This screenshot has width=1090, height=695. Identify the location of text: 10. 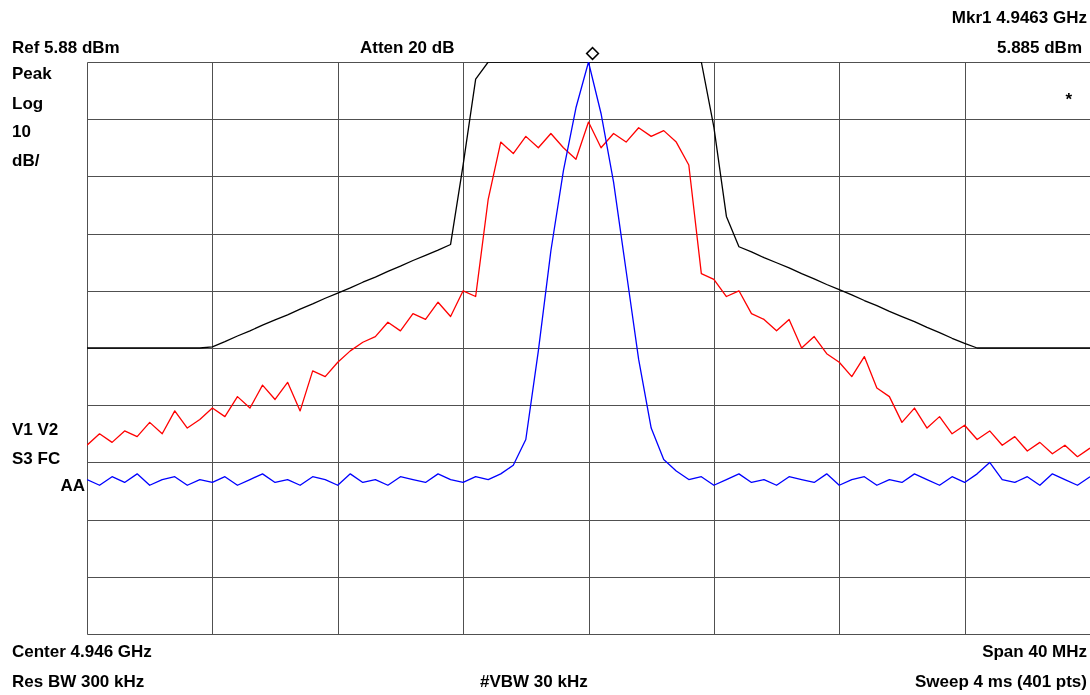
(21, 131).